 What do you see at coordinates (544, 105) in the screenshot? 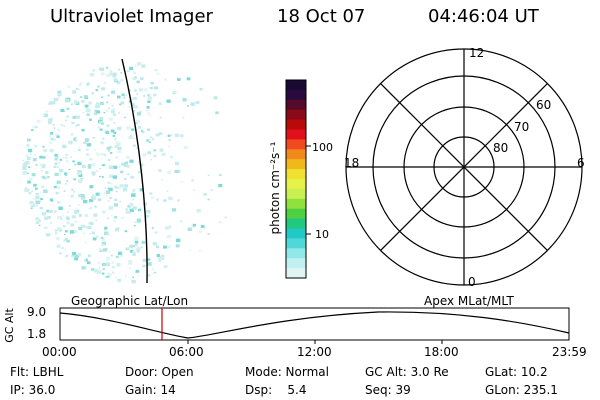
I see `polar-lat-label-60: 60` at bounding box center [544, 105].